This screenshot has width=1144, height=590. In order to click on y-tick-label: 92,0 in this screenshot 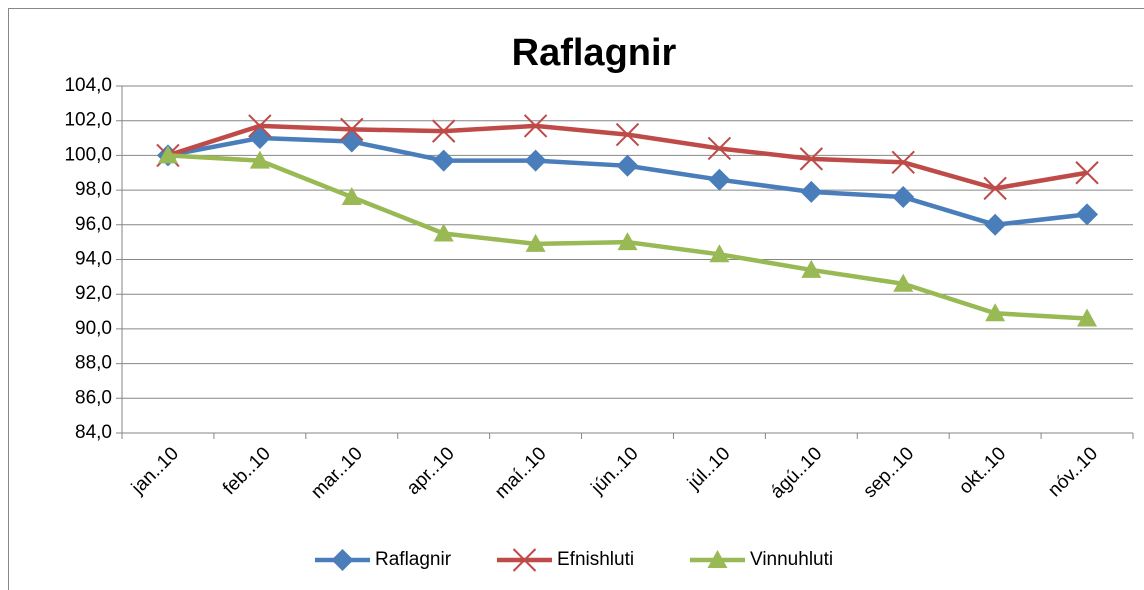, I will do `click(93, 293)`.